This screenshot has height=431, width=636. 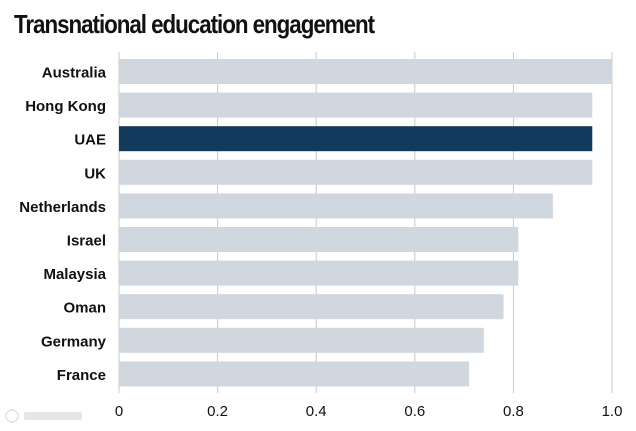 I want to click on category-label: Oman, so click(x=84, y=308).